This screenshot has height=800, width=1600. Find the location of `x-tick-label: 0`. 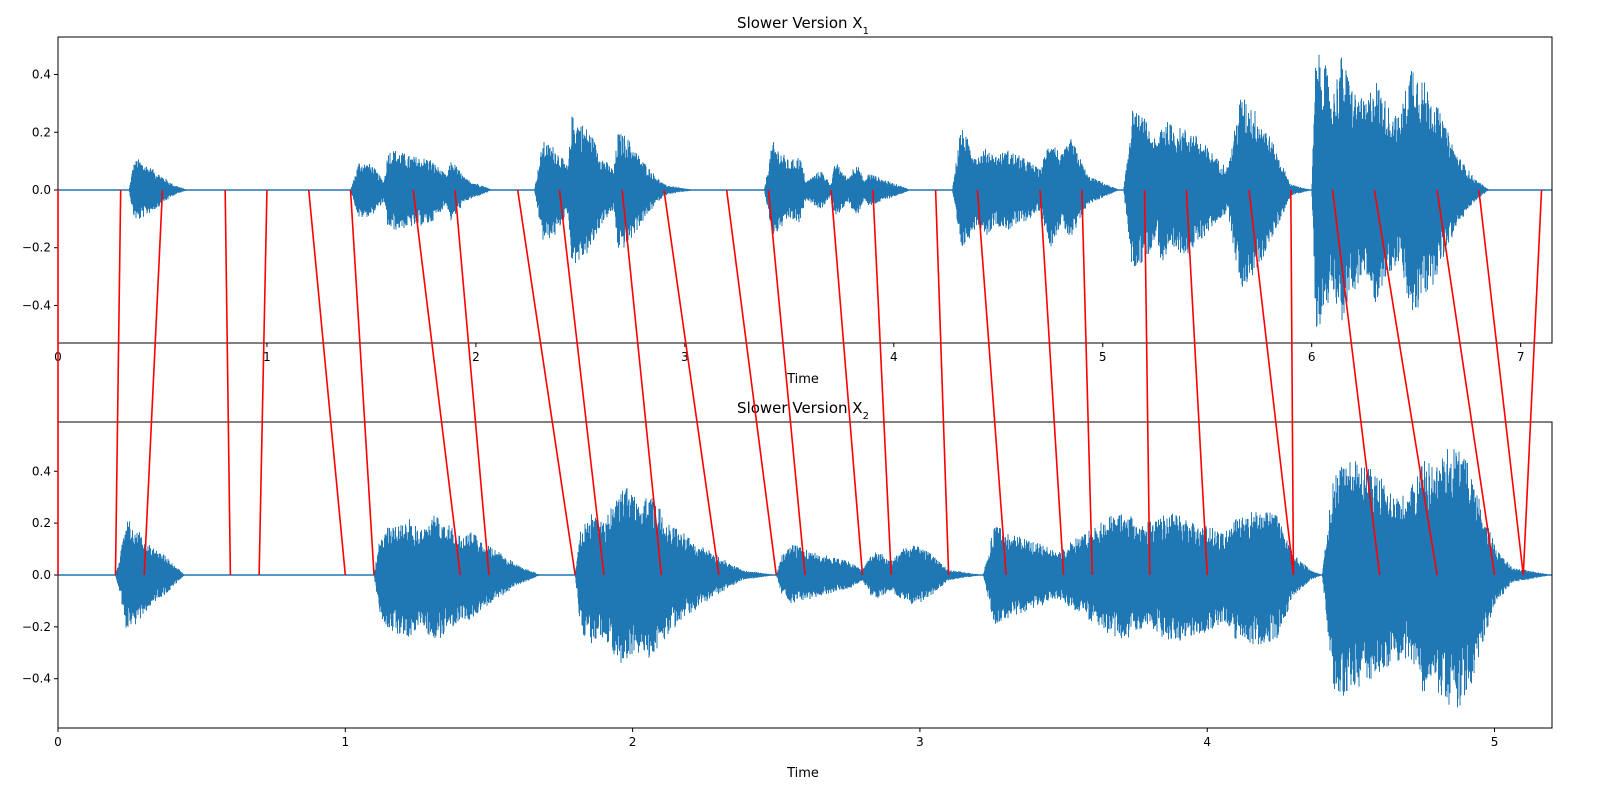

x-tick-label: 0 is located at coordinates (58, 742).